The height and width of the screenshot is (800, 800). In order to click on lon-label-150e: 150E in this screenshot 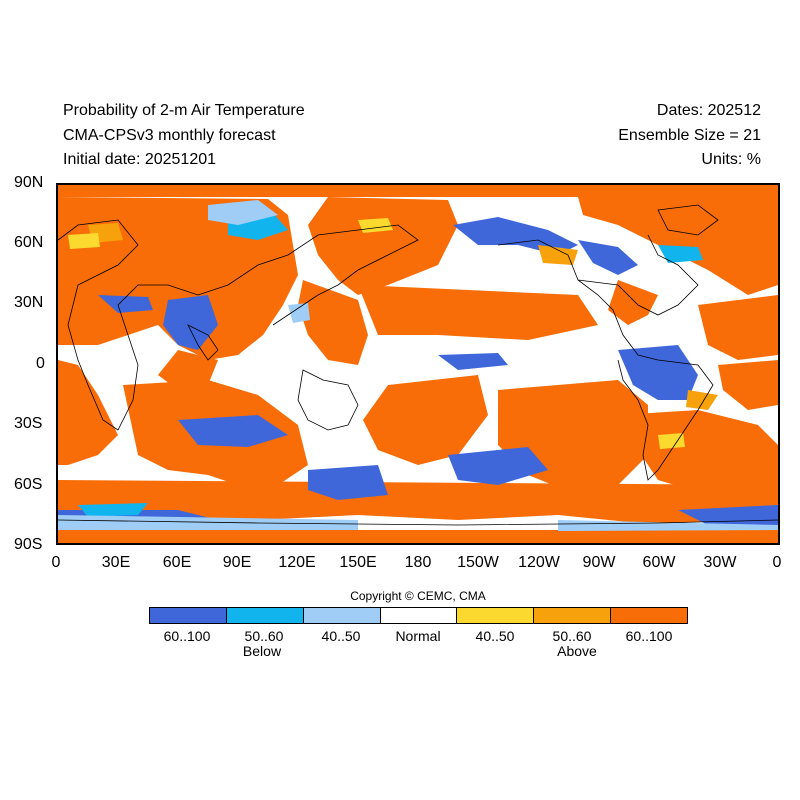, I will do `click(358, 562)`.